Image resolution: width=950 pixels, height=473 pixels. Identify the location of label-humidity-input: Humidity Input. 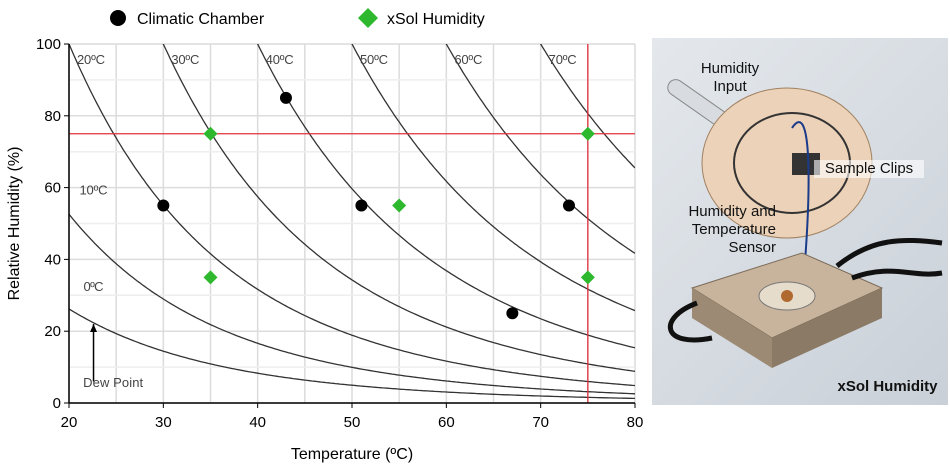
(730, 77).